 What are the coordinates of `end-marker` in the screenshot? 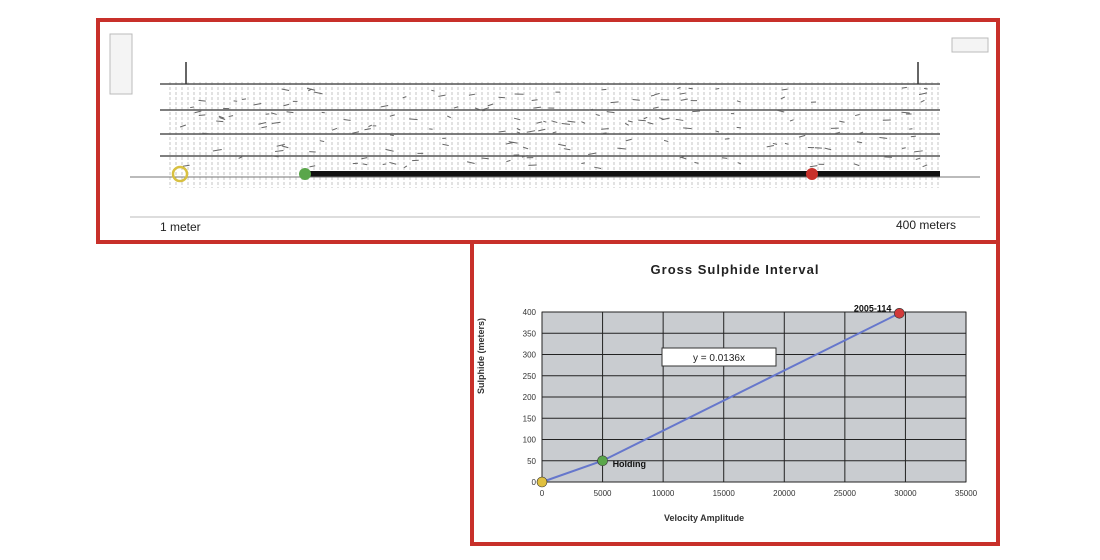 It's located at (812, 174).